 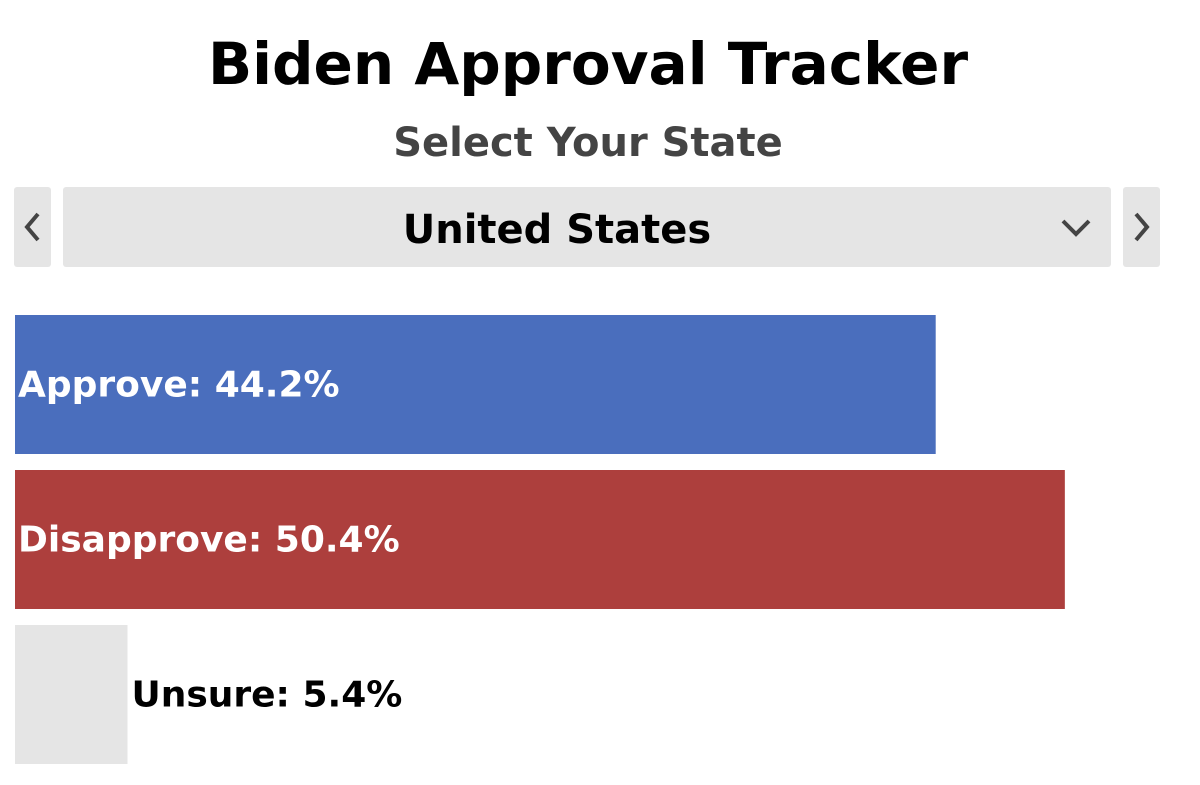 I want to click on bar-label: Unsure: 5.4%, so click(x=266, y=695).